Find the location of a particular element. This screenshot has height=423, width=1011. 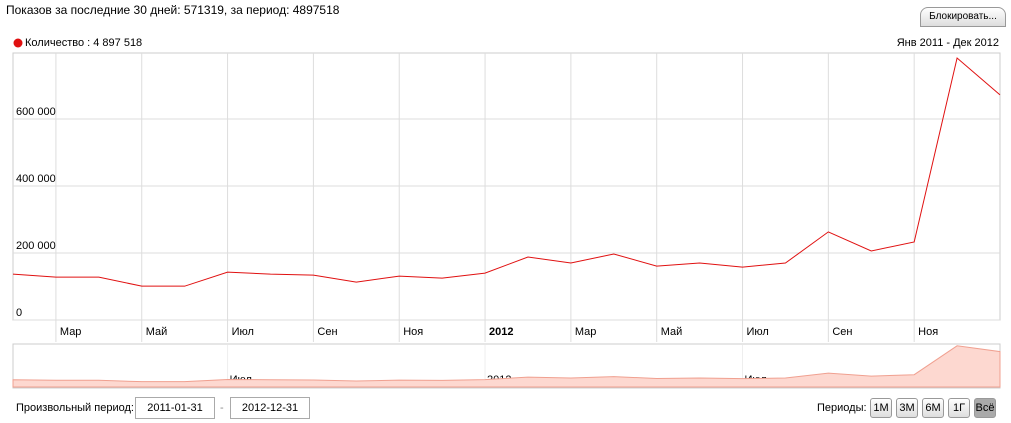

period-button: 3М is located at coordinates (907, 408).